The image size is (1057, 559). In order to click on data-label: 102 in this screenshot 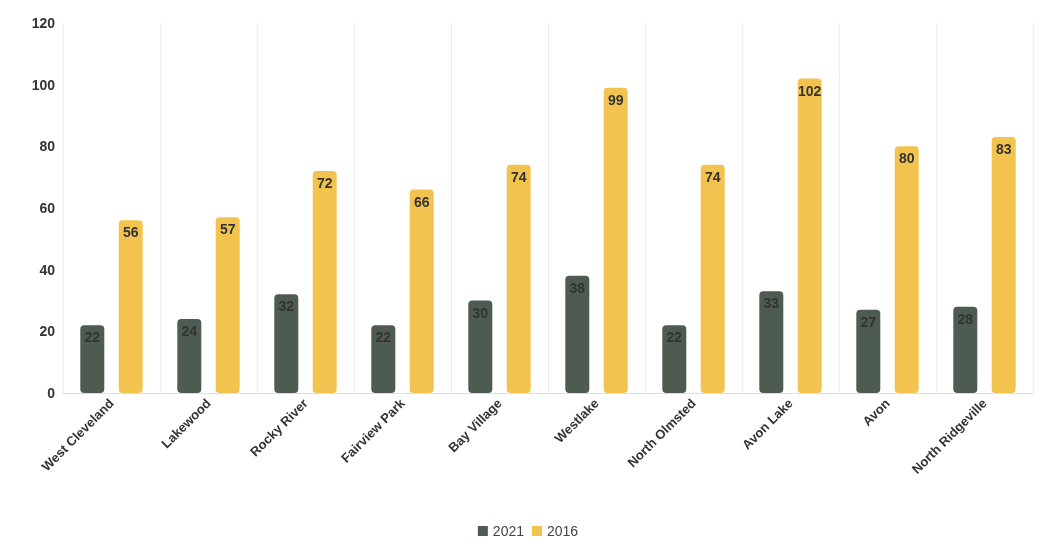, I will do `click(810, 90)`.